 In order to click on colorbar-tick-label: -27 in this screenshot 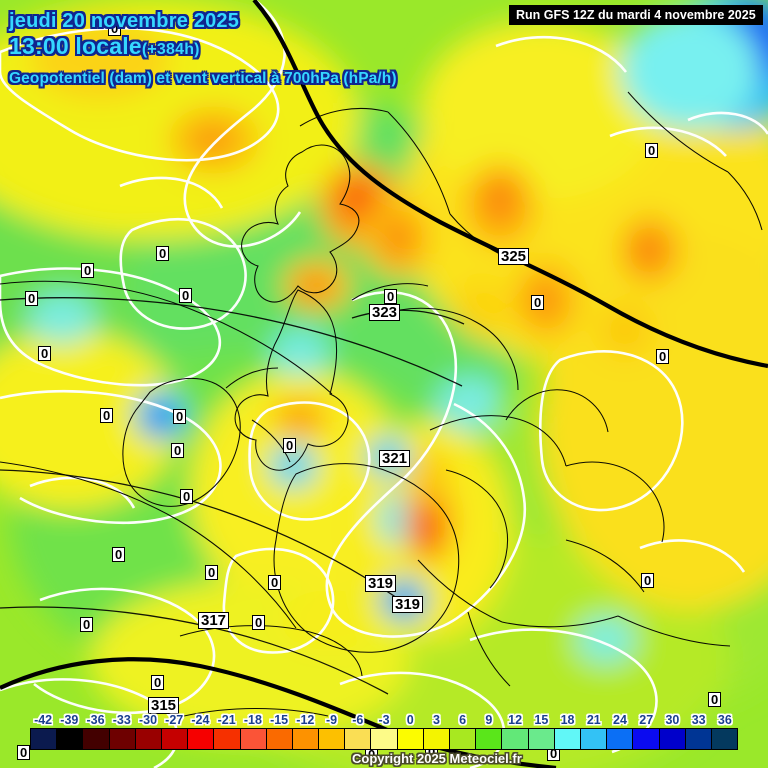, I will do `click(174, 720)`.